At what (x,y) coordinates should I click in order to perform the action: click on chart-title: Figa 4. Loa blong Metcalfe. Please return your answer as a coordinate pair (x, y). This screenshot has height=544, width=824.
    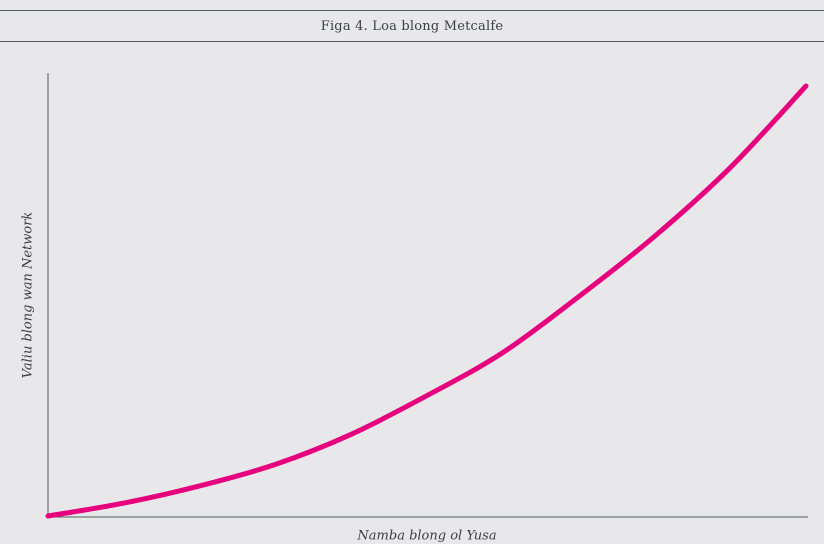
    Looking at the image, I should click on (412, 26).